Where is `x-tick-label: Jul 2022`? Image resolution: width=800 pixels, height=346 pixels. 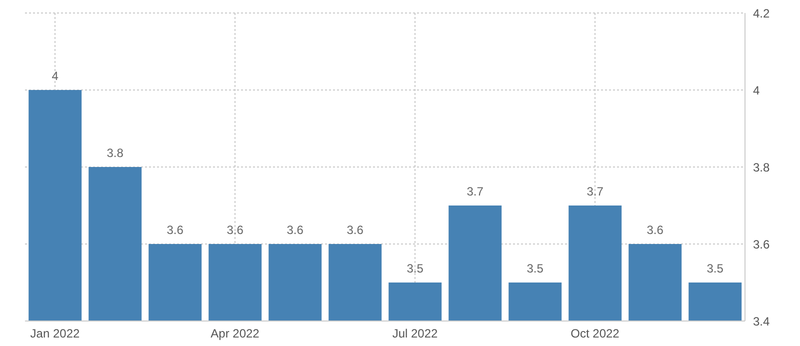 x-tick-label: Jul 2022 is located at coordinates (415, 333).